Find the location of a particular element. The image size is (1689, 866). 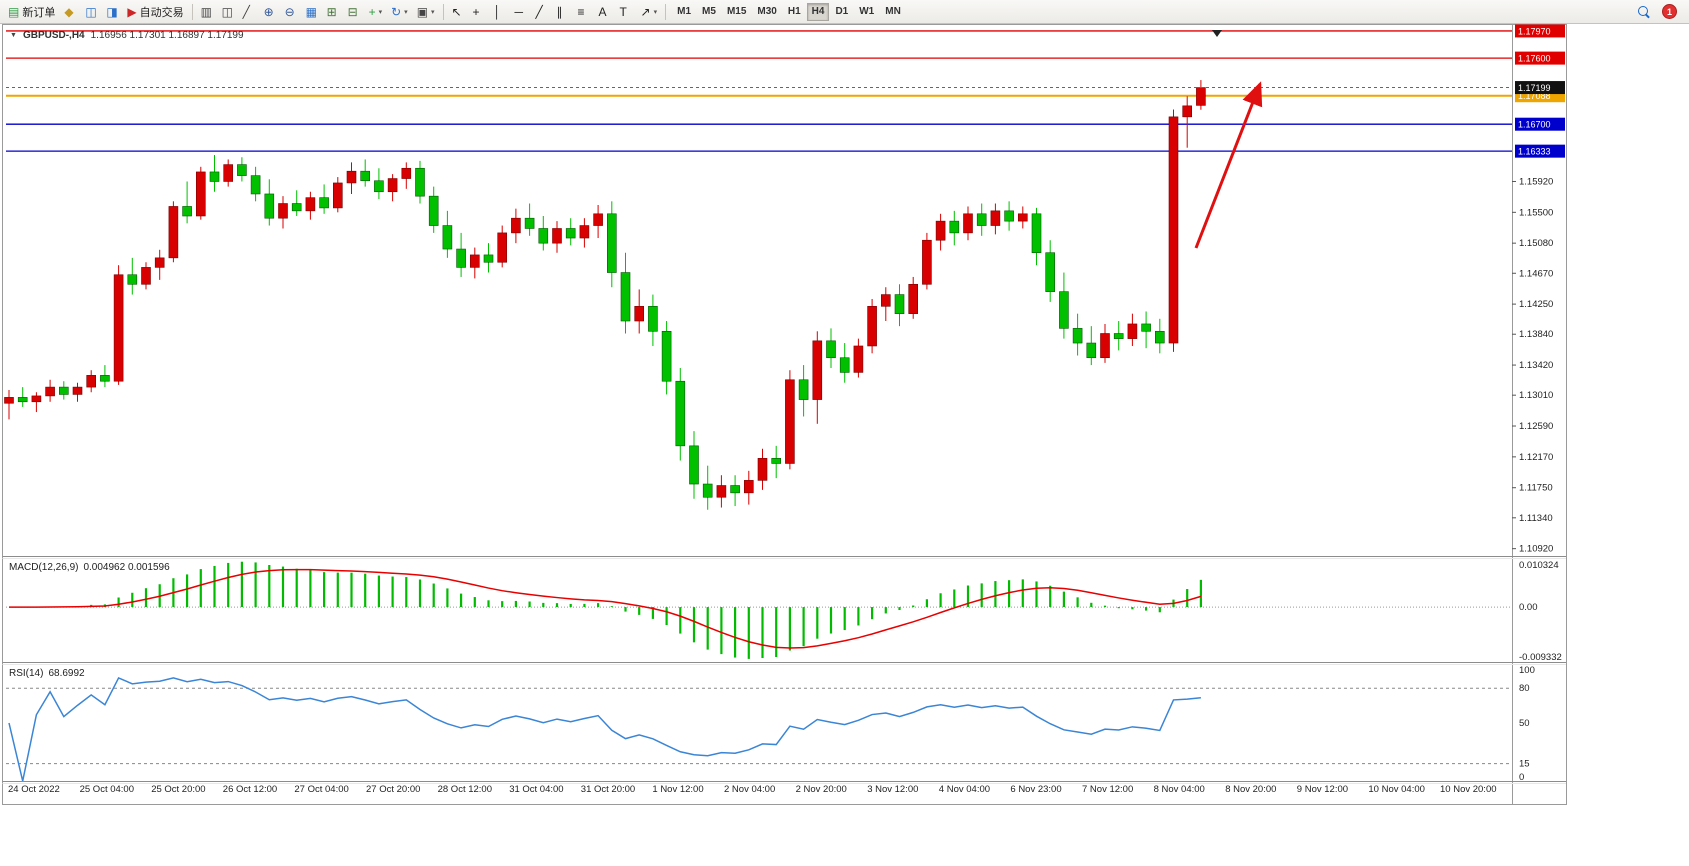

horizontal-line-icon: ─ is located at coordinates (519, 11).